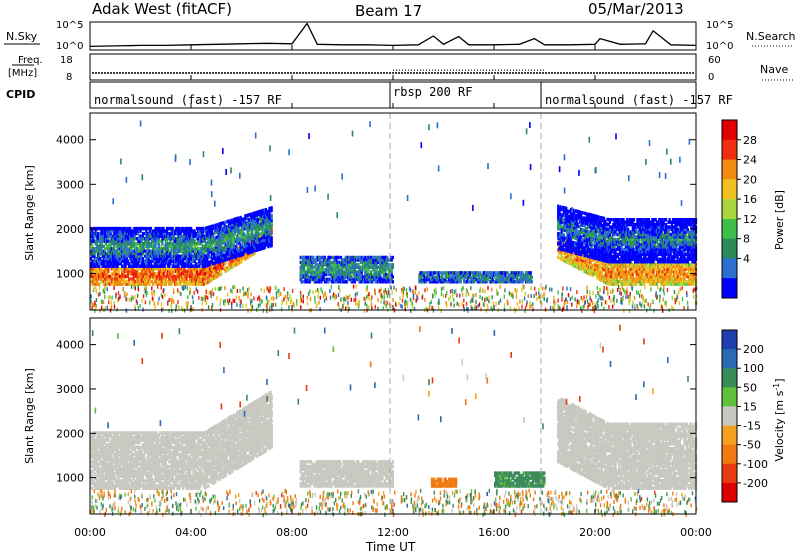 This screenshot has height=558, width=800. I want to click on nave-tick-bottom: 0, so click(711, 77).